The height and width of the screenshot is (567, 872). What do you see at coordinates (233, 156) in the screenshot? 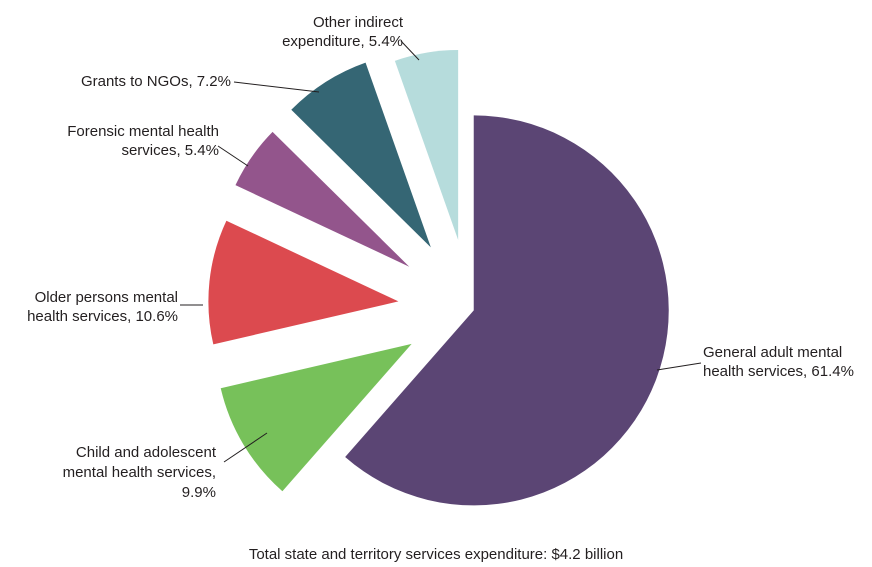
I see `leader-line-forensic-mental-health-services` at bounding box center [233, 156].